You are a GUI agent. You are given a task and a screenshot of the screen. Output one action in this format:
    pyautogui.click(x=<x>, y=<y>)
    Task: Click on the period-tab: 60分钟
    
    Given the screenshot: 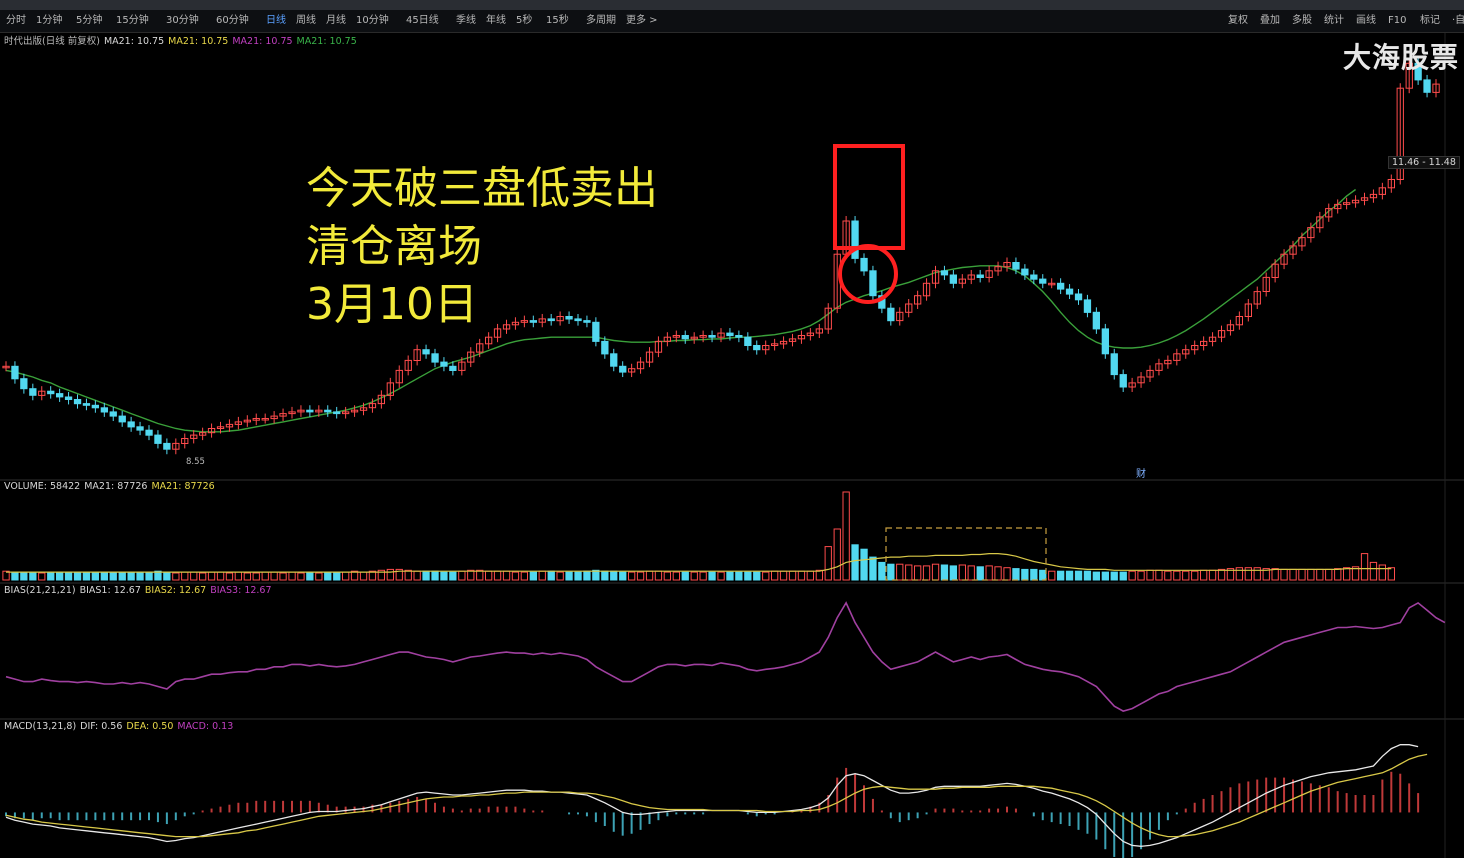 What is the action you would take?
    pyautogui.click(x=232, y=20)
    